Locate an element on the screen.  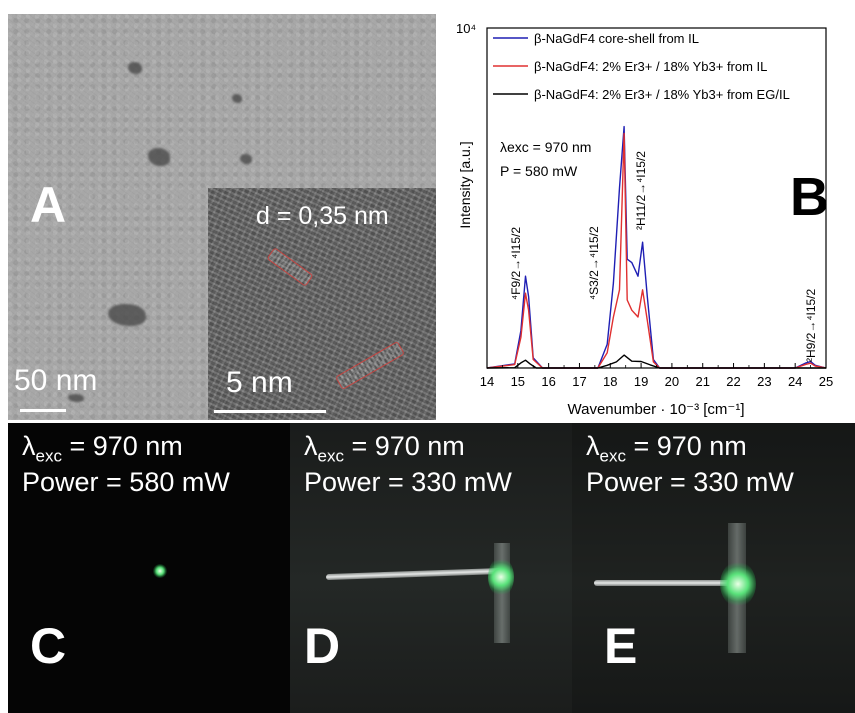
x-tick-label: 14 is located at coordinates (487, 381).